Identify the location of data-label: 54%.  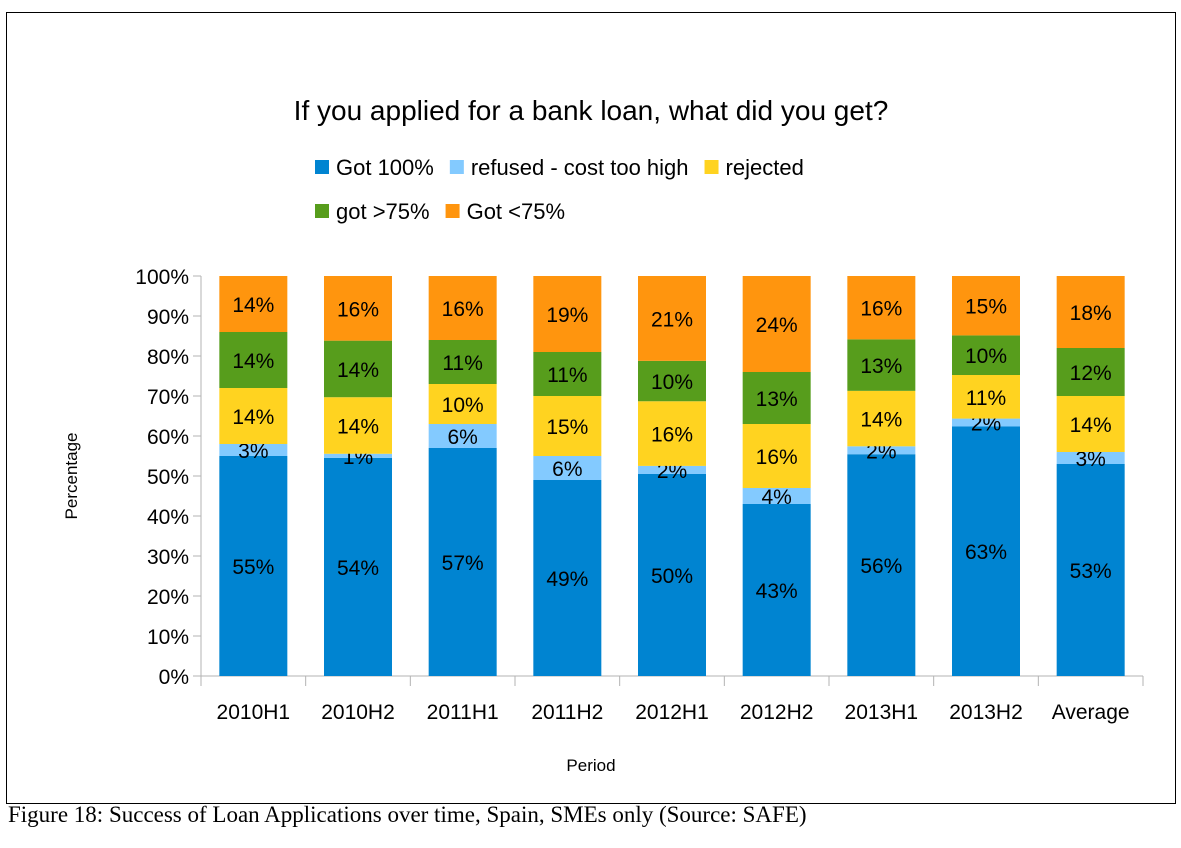
(358, 568).